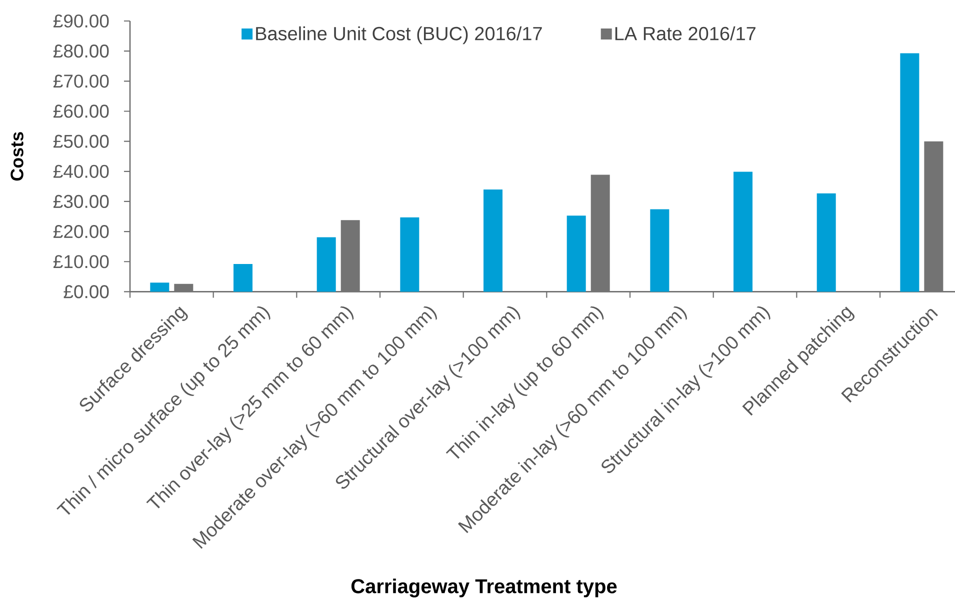 The height and width of the screenshot is (601, 955). Describe the element at coordinates (81, 201) in the screenshot. I see `y-tick-label: £30.00` at that location.